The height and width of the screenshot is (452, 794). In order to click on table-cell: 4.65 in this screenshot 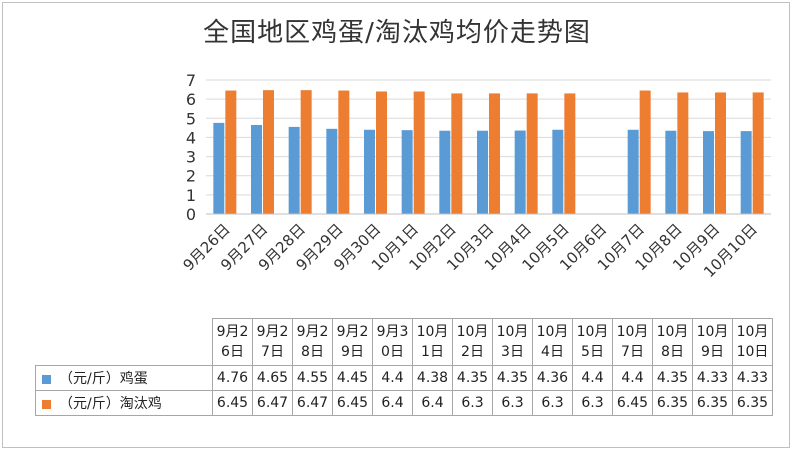, I will do `click(272, 378)`.